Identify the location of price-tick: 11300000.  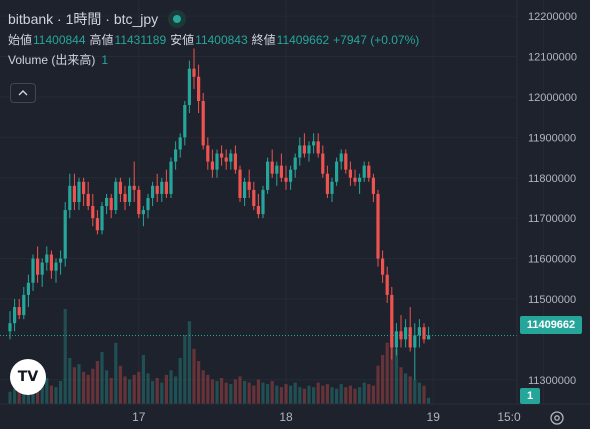
(552, 381).